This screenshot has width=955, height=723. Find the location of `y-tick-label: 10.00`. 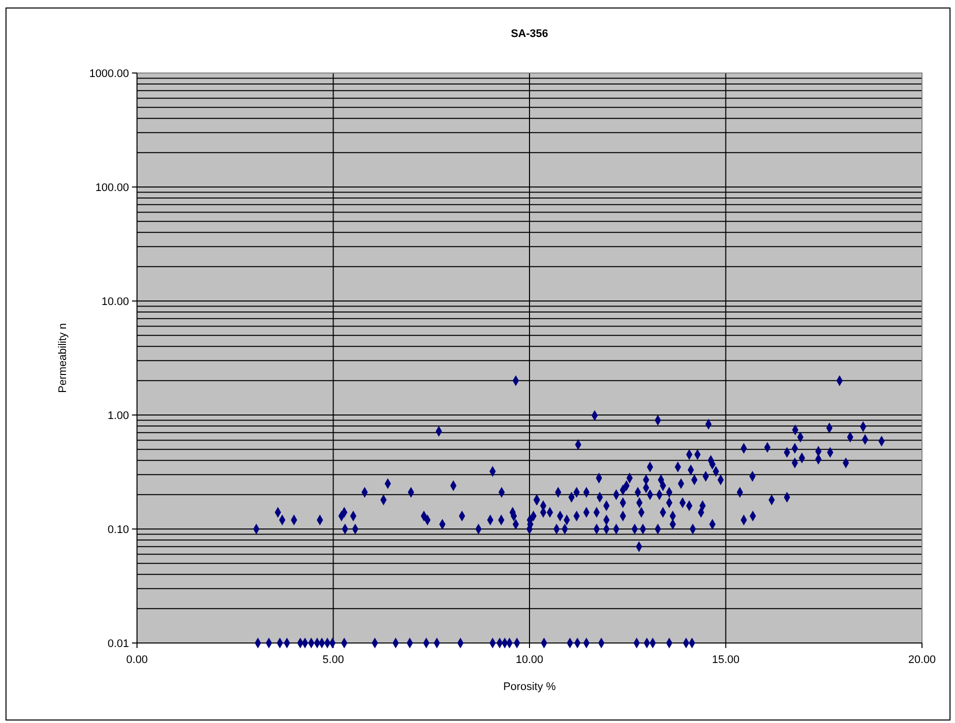

y-tick-label: 10.00 is located at coordinates (115, 302).